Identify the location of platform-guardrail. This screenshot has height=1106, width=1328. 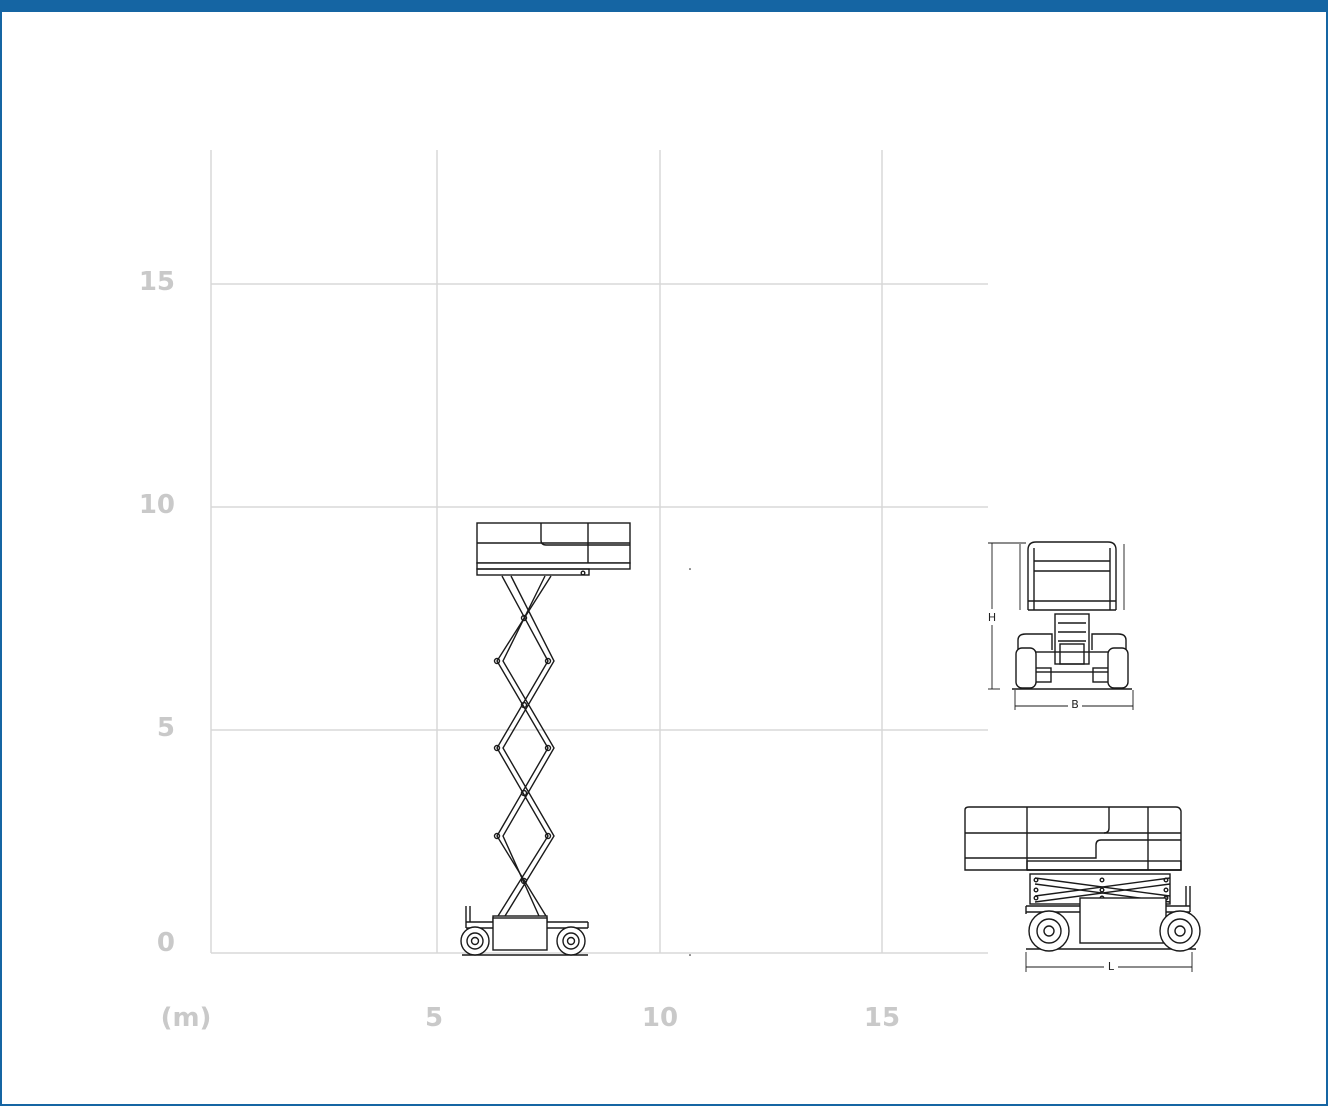
(553, 543).